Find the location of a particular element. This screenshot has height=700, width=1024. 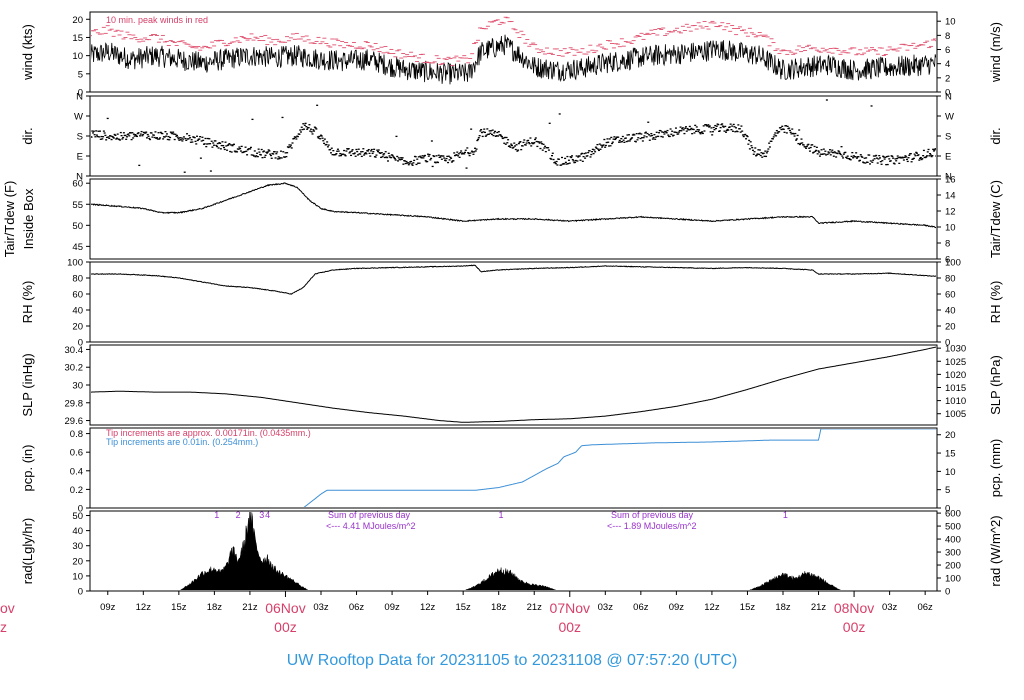

y-tick-label-right: 1010 is located at coordinates (955, 401).